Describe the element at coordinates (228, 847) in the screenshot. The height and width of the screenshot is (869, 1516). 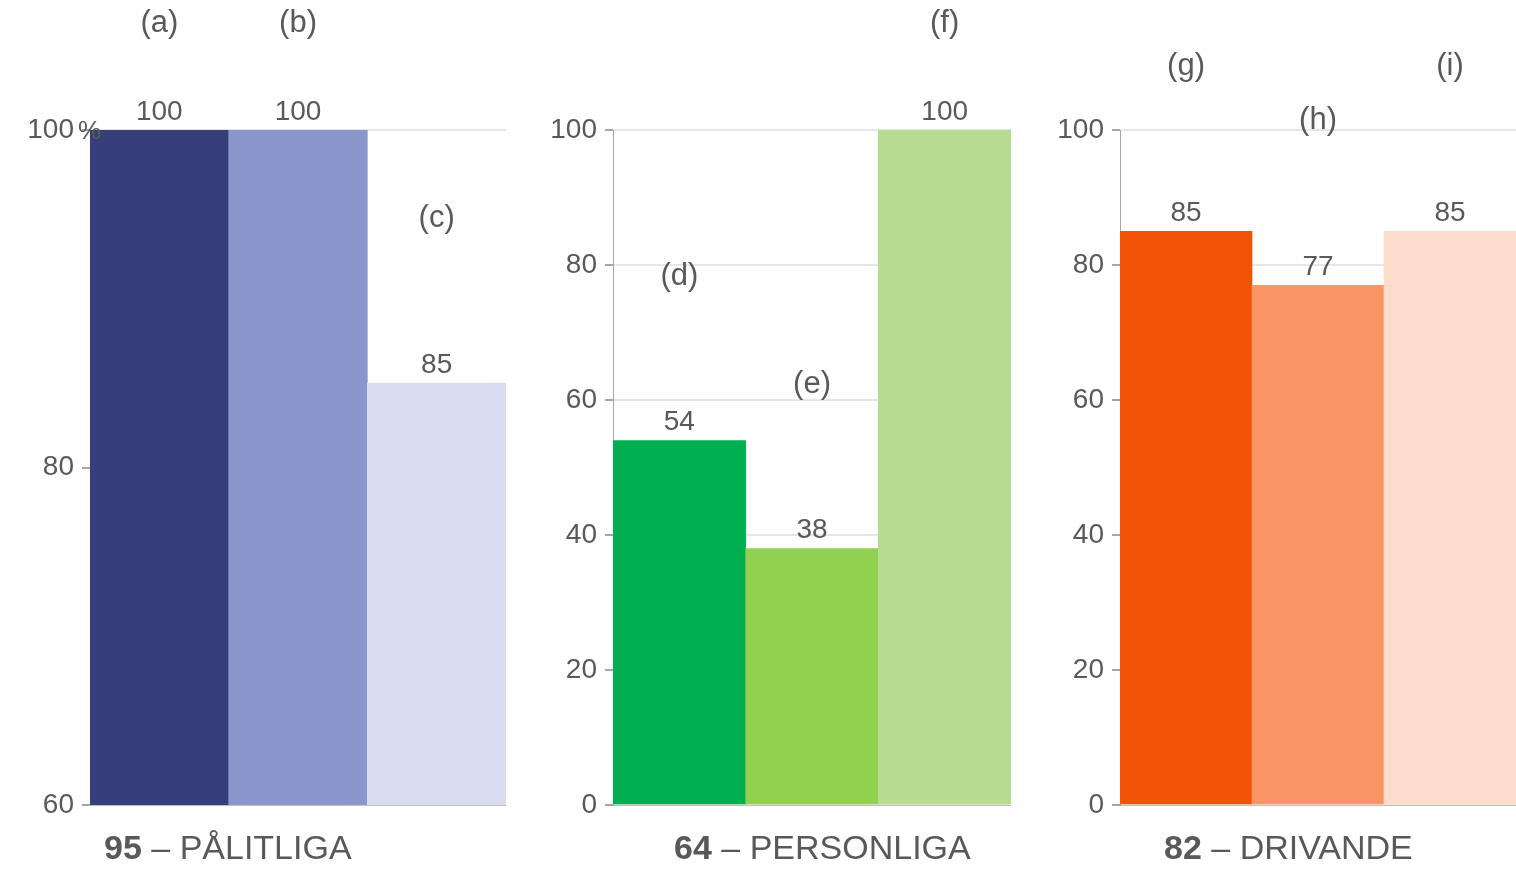
I see `text: 95 – PÅLITLIGA` at that location.